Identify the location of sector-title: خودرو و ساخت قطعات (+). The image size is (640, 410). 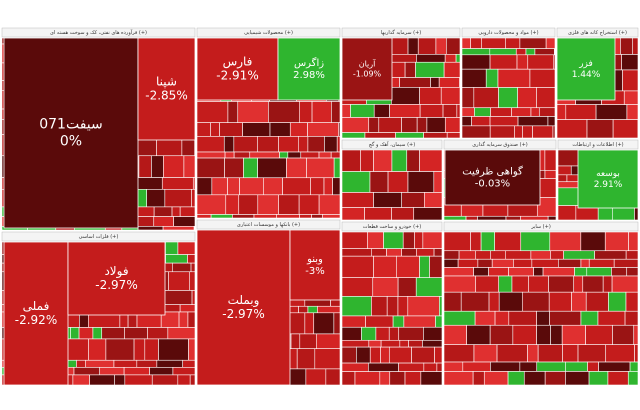
(392, 227).